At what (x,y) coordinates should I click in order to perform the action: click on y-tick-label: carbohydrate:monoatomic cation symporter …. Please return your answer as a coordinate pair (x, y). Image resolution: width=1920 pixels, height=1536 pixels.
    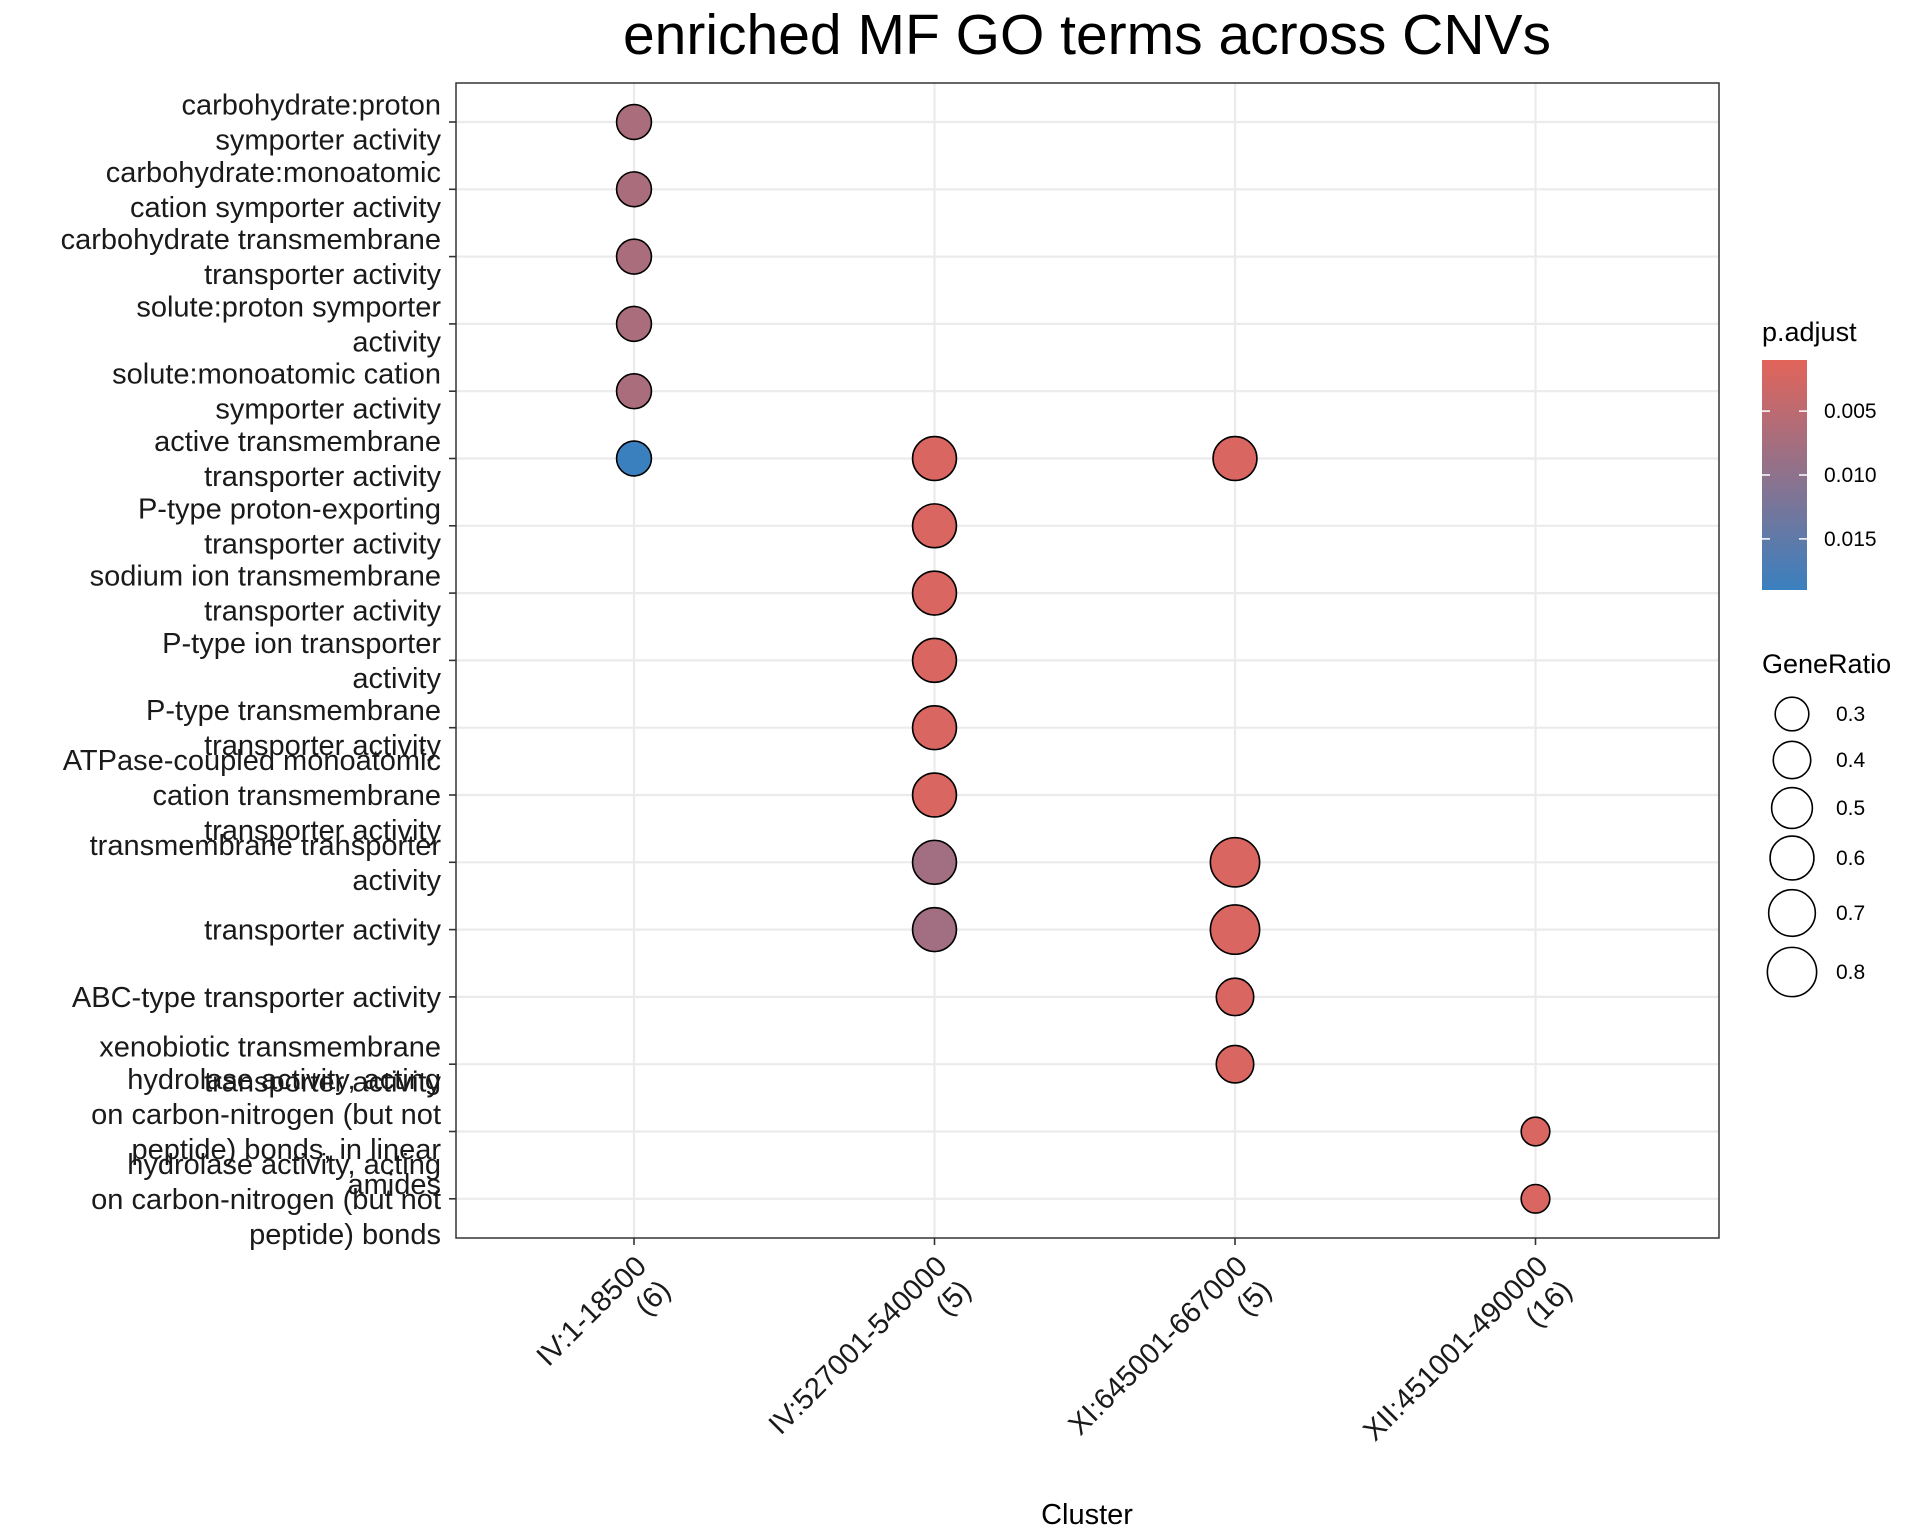
    Looking at the image, I should click on (274, 190).